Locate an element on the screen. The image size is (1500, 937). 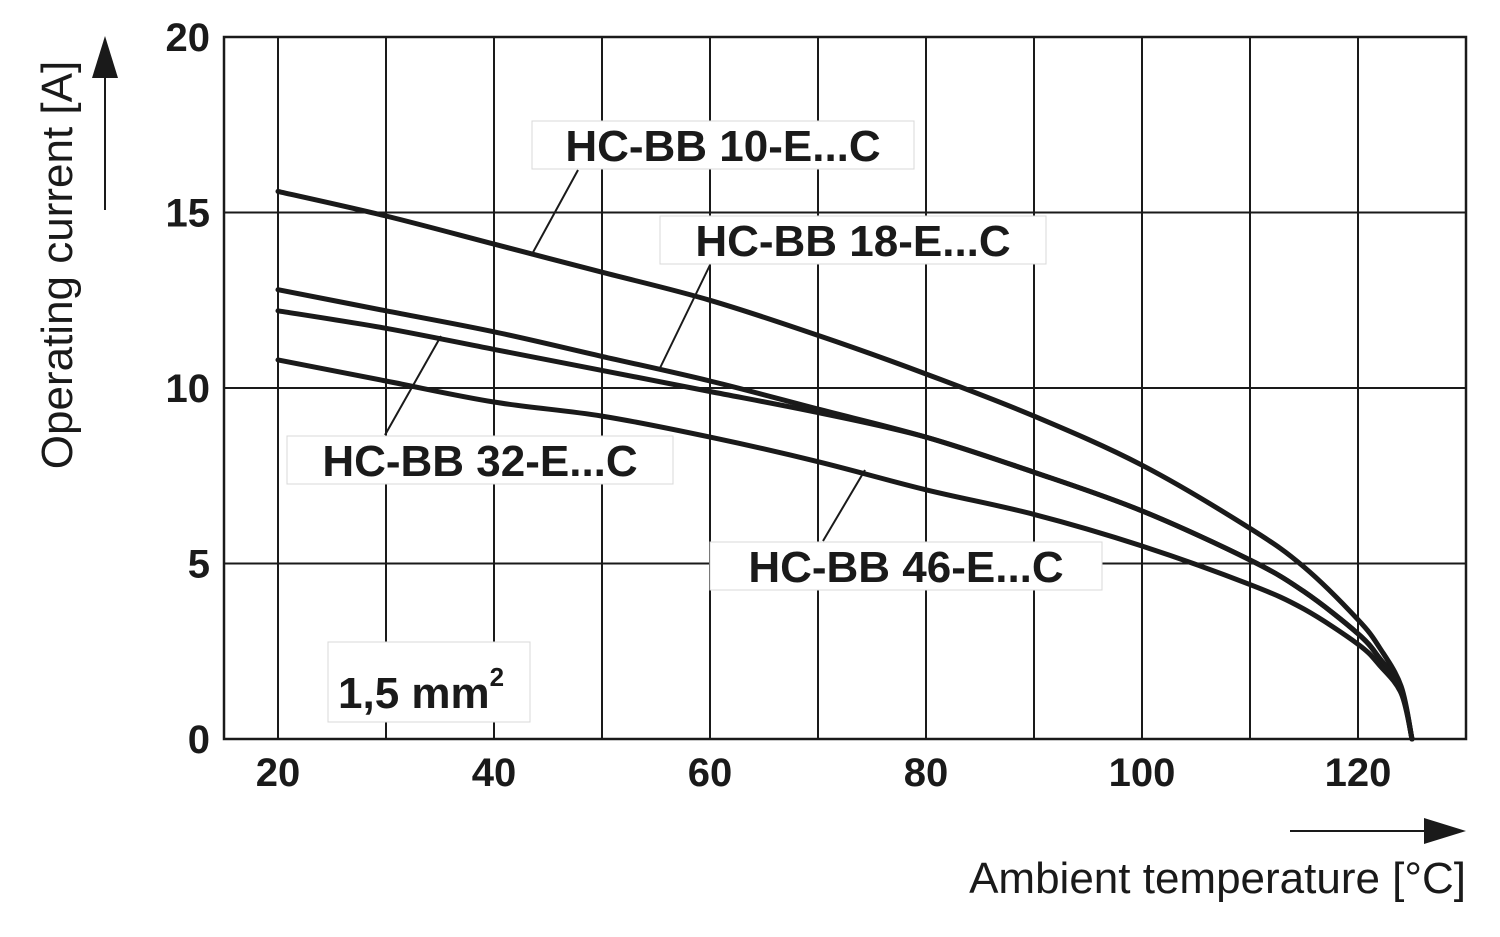
y-tick-label: 15 is located at coordinates (188, 214).